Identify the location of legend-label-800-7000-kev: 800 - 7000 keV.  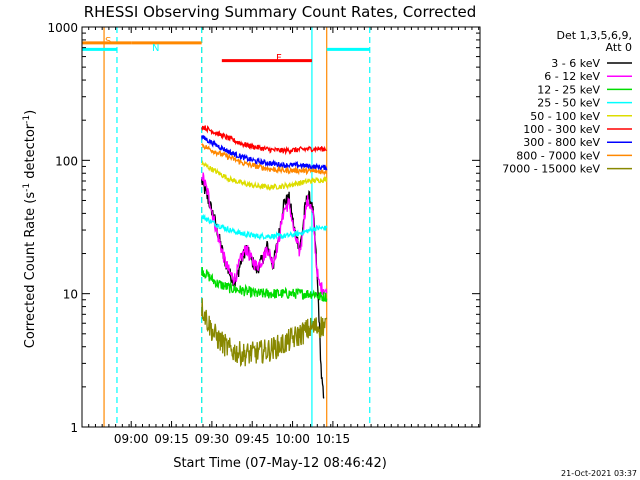
(558, 155).